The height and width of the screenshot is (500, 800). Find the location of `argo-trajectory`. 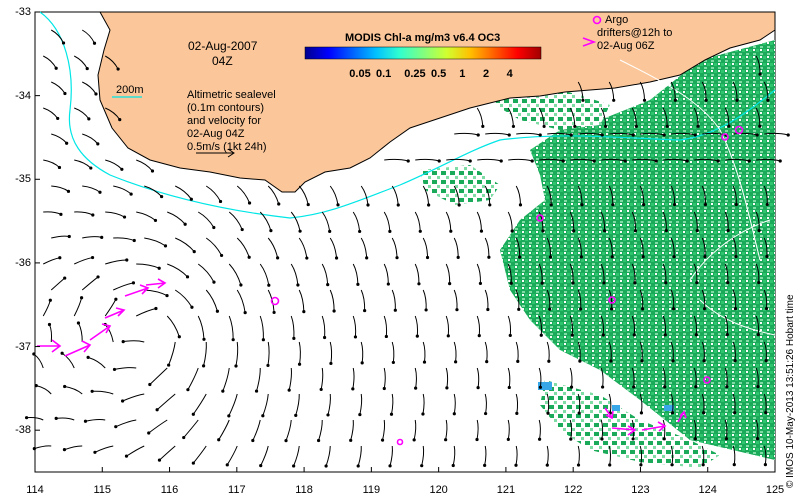

argo-trajectory is located at coordinates (78, 348).